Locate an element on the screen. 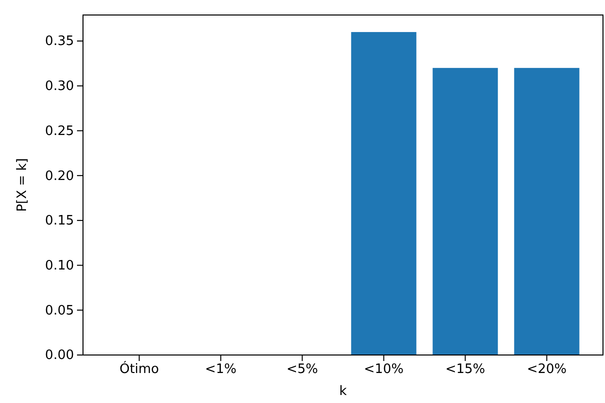 This screenshot has height=403, width=605. y-tick-label: 0.25 is located at coordinates (59, 131).